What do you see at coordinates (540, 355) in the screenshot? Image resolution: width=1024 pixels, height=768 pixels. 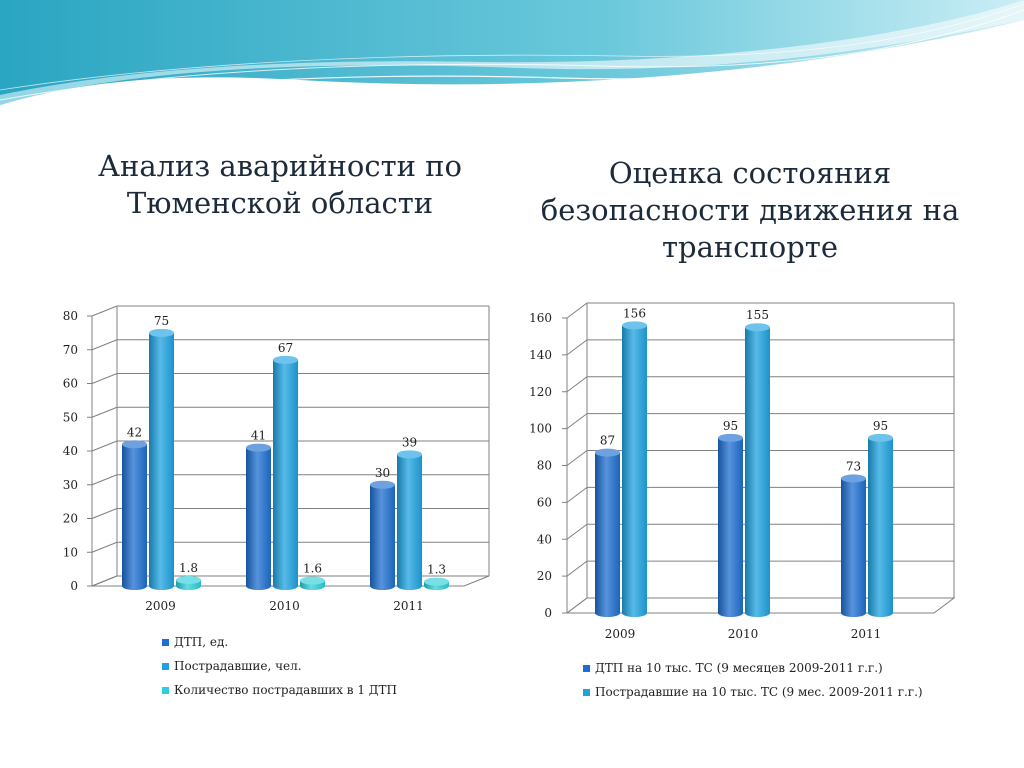 I see `y-tick-label: 140` at bounding box center [540, 355].